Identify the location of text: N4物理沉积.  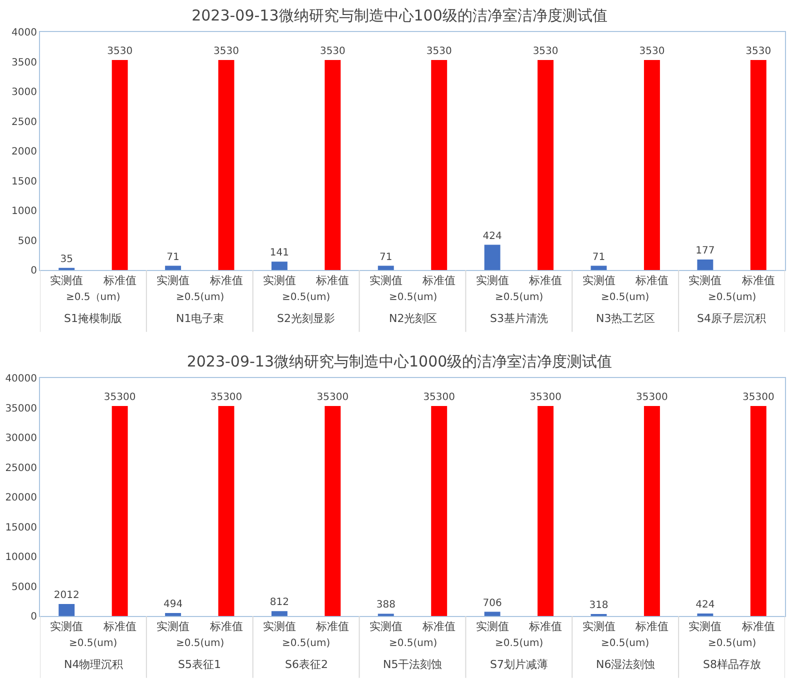
(94, 664).